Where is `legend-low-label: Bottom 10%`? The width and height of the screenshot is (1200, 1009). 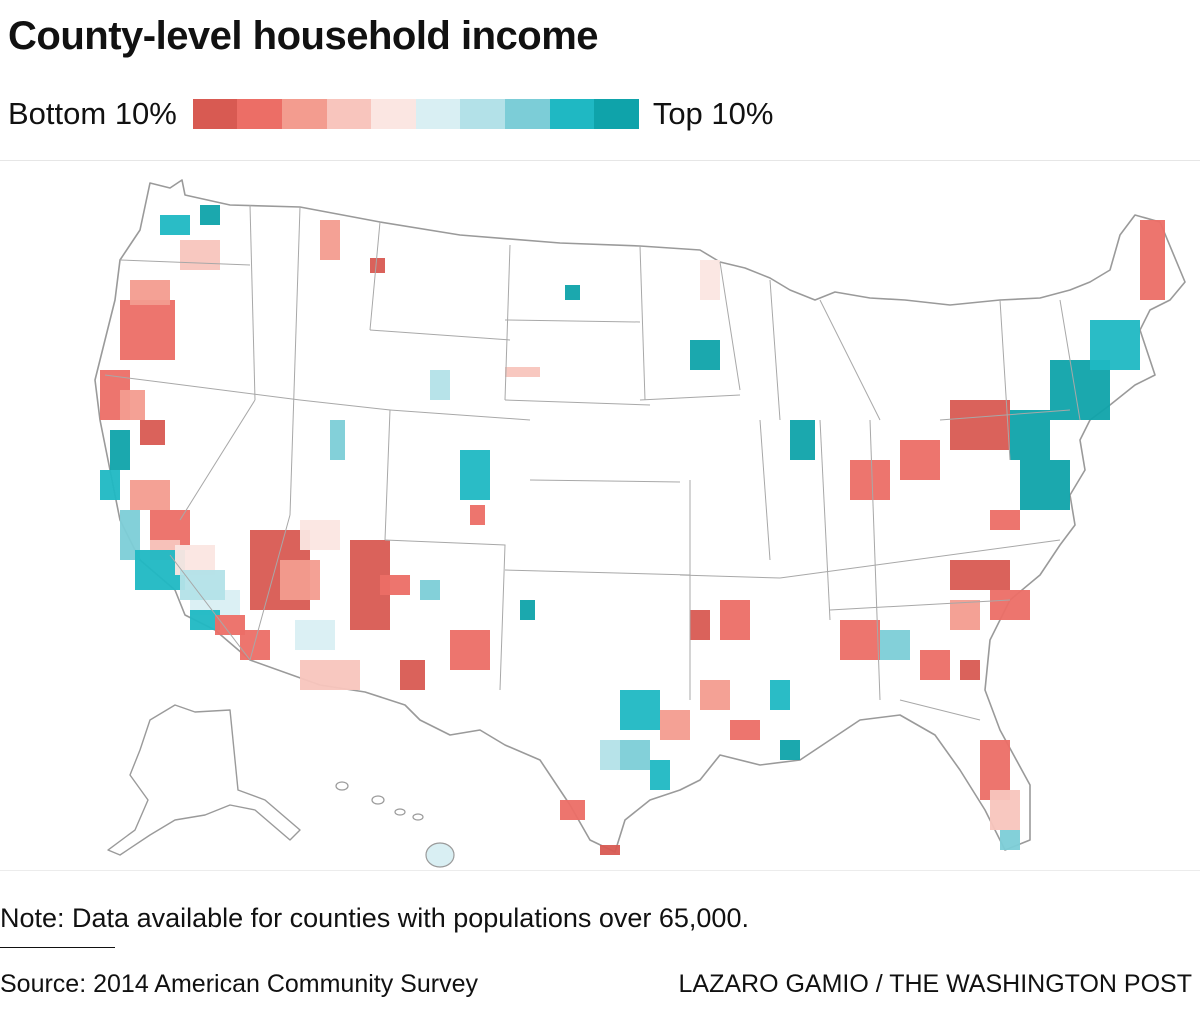 legend-low-label: Bottom 10% is located at coordinates (92, 113).